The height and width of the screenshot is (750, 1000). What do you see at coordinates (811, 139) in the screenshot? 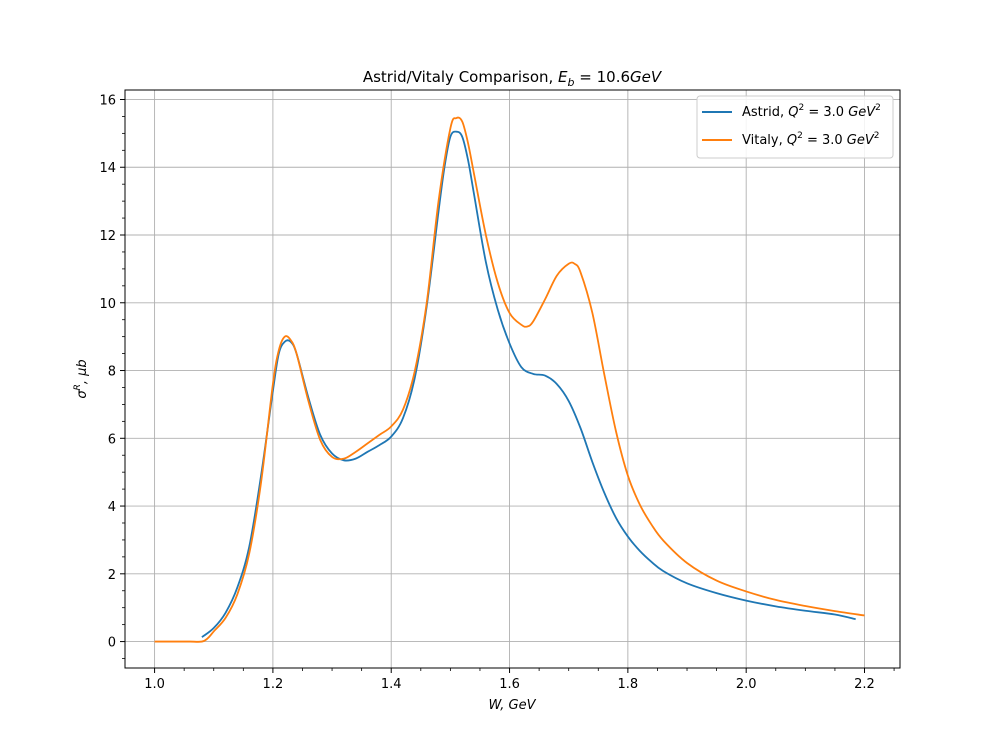
I see `legend-label-vitaly: Vitaly, Q2 = 3.0 GeV2` at bounding box center [811, 139].